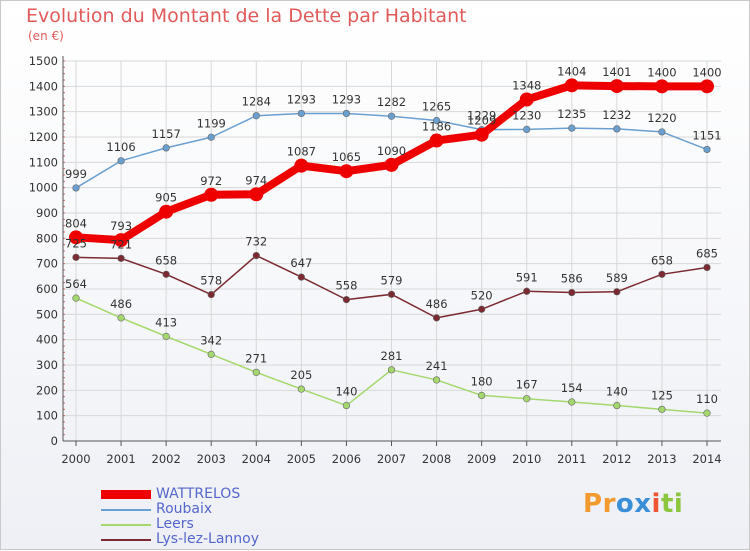 Image resolution: width=750 pixels, height=551 pixels. What do you see at coordinates (76, 284) in the screenshot?
I see `data-label: 564` at bounding box center [76, 284].